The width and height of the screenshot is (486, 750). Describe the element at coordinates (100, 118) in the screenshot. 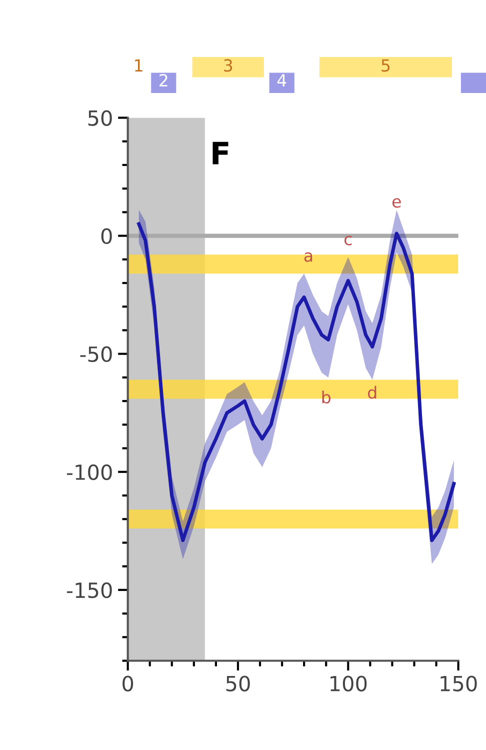

I see `y-tick-label: 50` at that location.